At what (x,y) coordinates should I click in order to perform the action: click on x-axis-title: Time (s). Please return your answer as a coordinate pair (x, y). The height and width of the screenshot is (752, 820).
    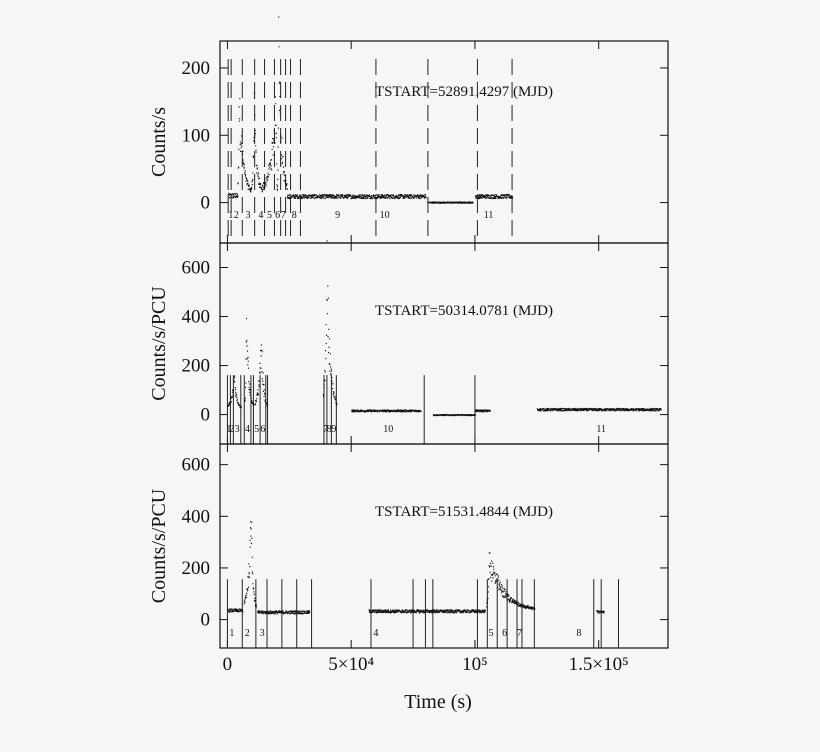
    Looking at the image, I should click on (438, 702).